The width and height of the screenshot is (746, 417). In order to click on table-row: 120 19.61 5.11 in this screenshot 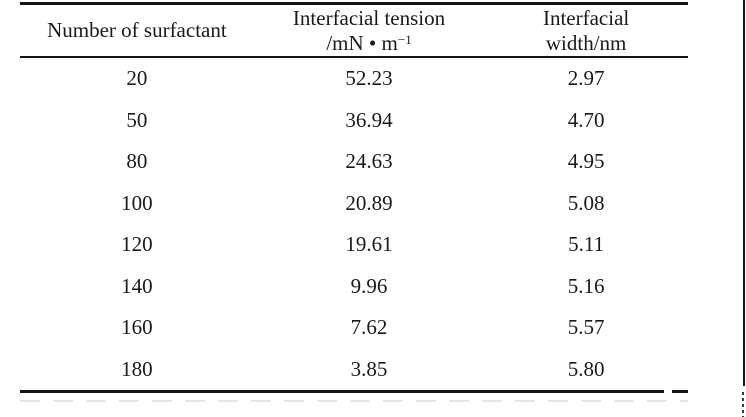, I will do `click(354, 245)`.